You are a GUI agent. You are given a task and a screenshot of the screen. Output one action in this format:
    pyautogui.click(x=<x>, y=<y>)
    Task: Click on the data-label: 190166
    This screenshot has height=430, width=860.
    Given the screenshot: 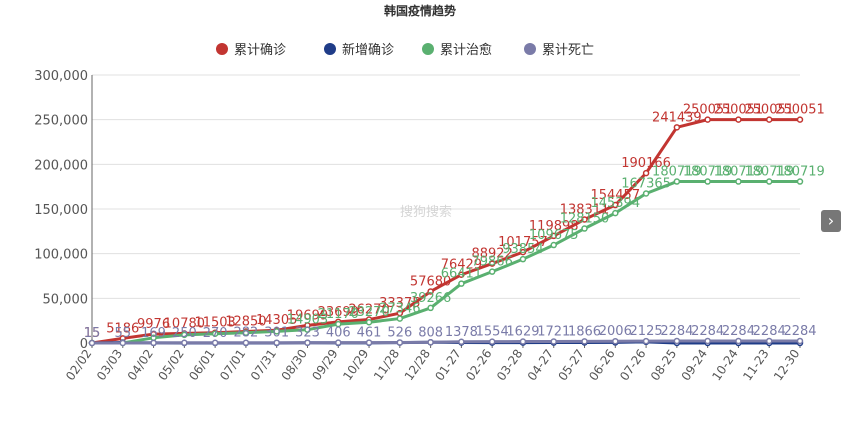 What is the action you would take?
    pyautogui.click(x=646, y=163)
    